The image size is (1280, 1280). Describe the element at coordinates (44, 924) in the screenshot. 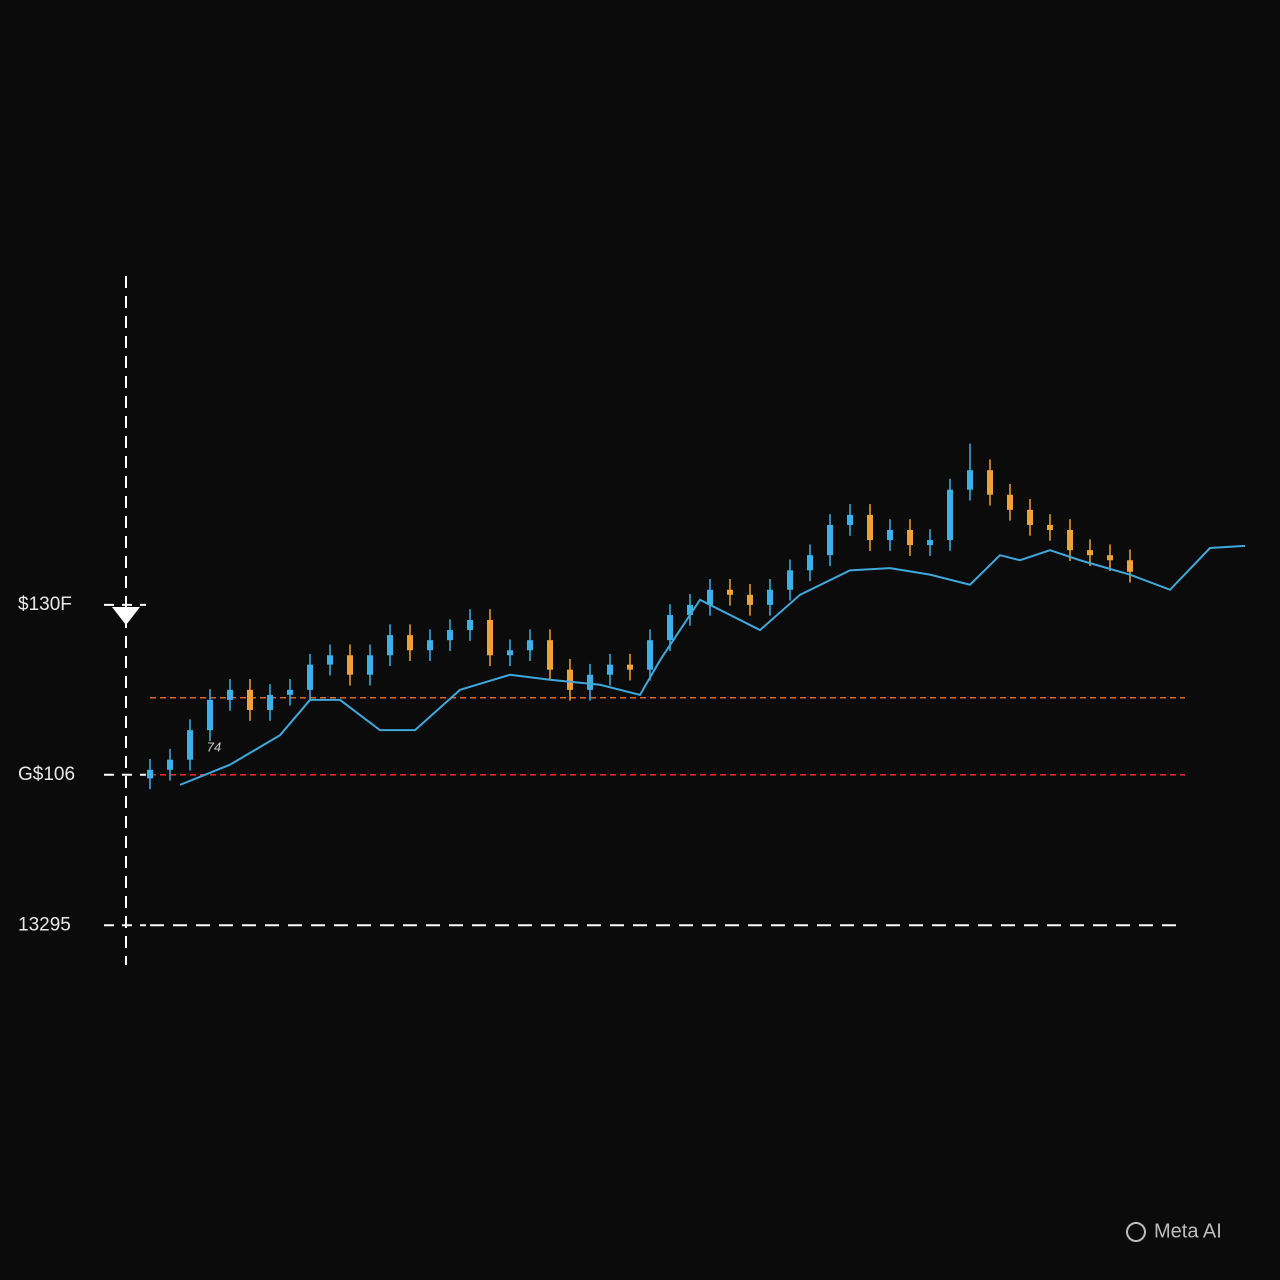

I see `y-tick-label: 13295` at that location.